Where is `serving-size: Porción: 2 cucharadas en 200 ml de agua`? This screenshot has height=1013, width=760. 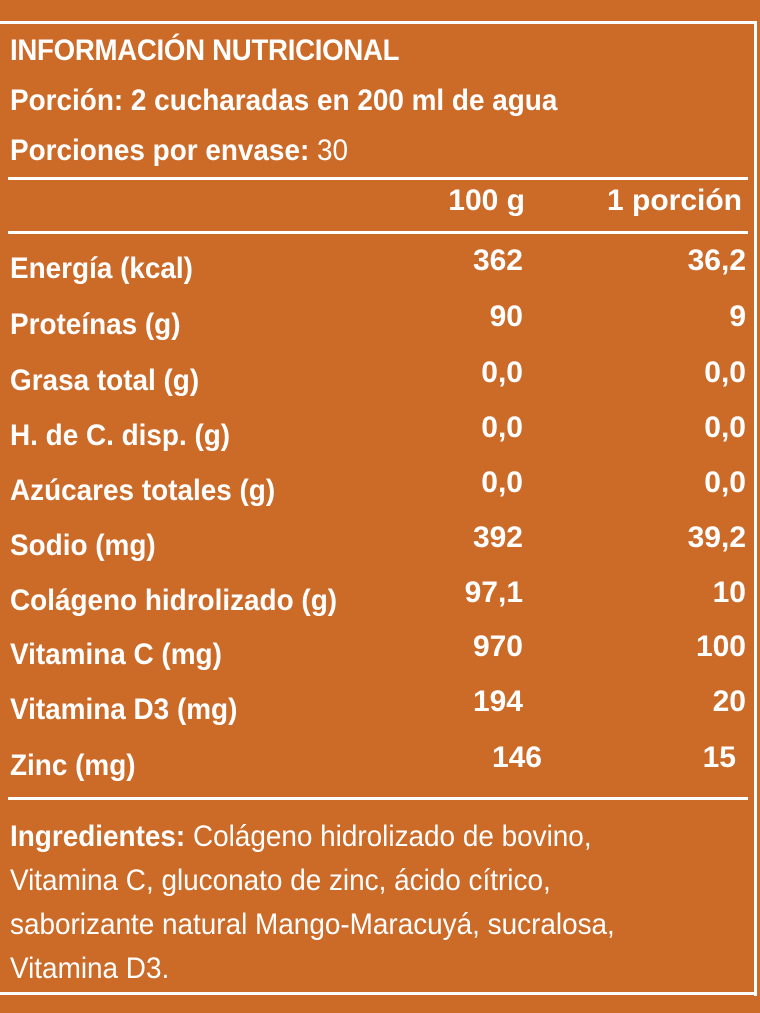
serving-size: Porción: 2 cucharadas en 200 ml de agua is located at coordinates (284, 100).